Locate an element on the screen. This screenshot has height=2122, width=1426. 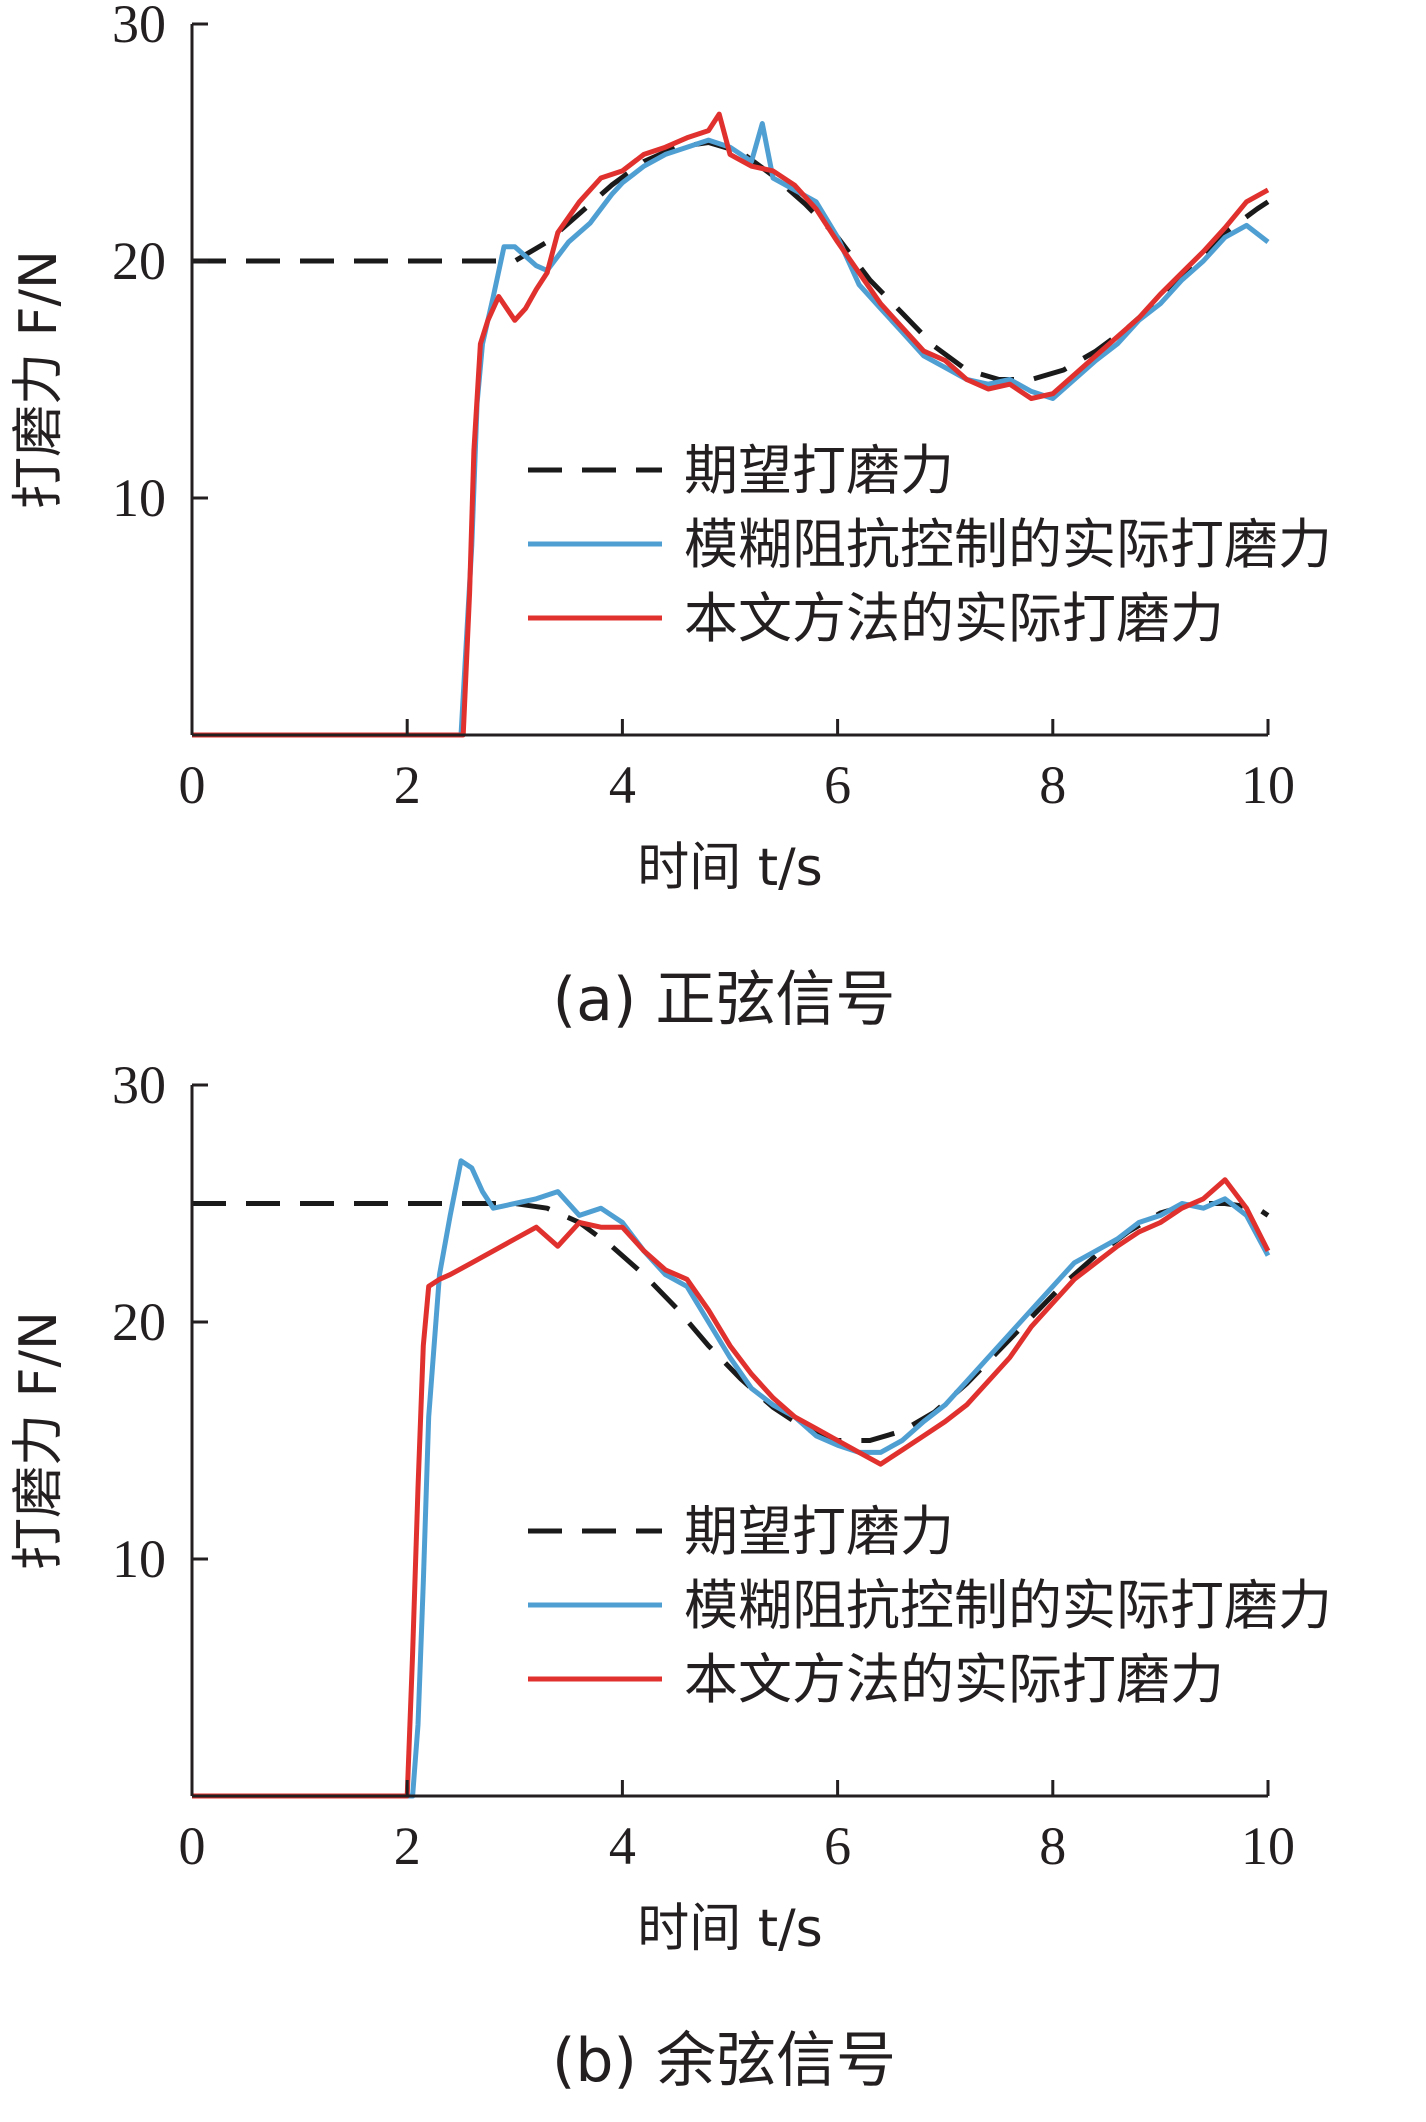
chart-caption: (a) 正弦信号 is located at coordinates (724, 1000).